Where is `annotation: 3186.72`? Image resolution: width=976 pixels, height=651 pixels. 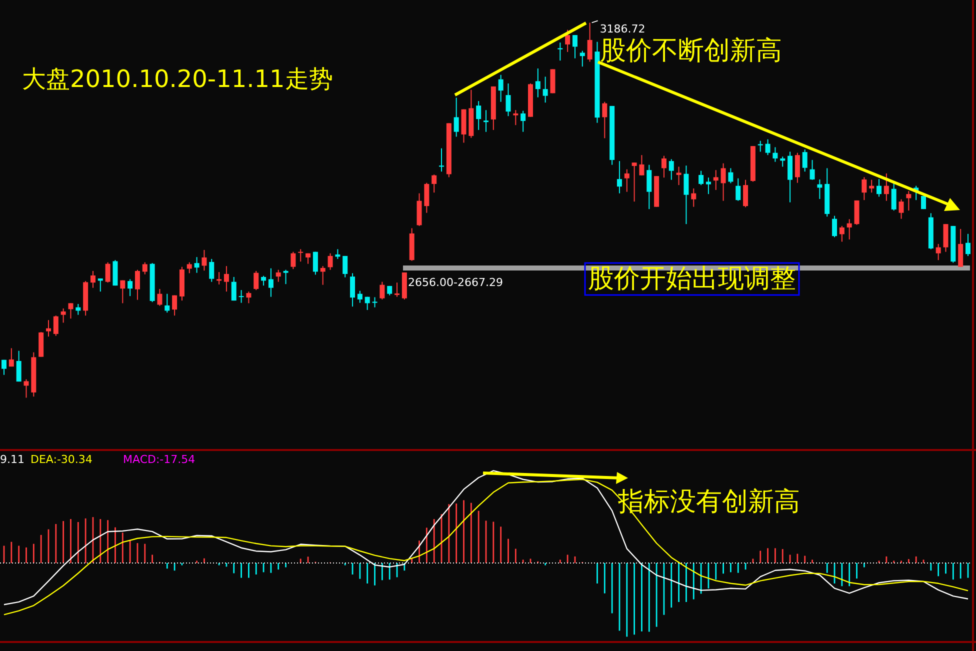 annotation: 3186.72 is located at coordinates (623, 29).